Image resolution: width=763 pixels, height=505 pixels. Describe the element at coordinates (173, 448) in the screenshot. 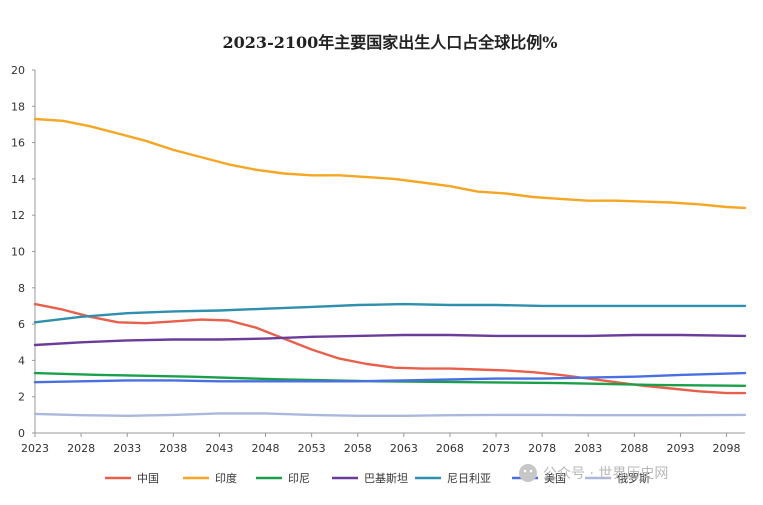

I see `x-tick-label: 2038` at that location.